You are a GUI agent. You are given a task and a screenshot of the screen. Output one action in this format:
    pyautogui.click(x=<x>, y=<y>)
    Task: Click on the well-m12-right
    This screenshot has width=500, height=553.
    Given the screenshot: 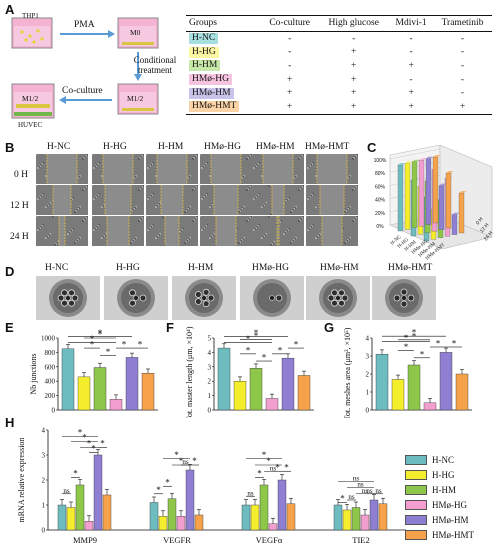 What is the action you would take?
    pyautogui.click(x=138, y=99)
    